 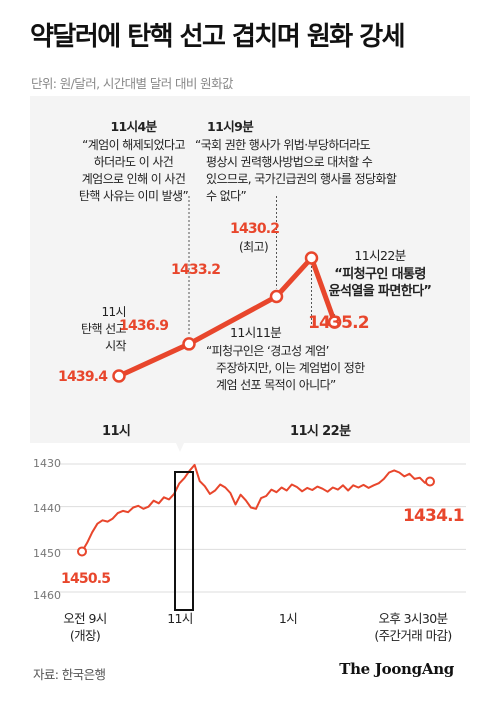 I want to click on x-tick-label: 오전 9시 (개장), so click(x=85, y=627).